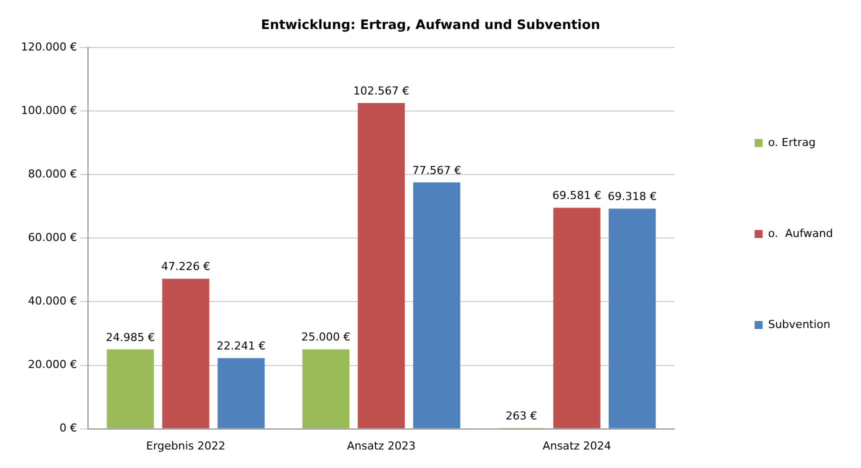 The image size is (861, 468). Describe the element at coordinates (577, 195) in the screenshot. I see `data-label: 69.581 €` at that location.